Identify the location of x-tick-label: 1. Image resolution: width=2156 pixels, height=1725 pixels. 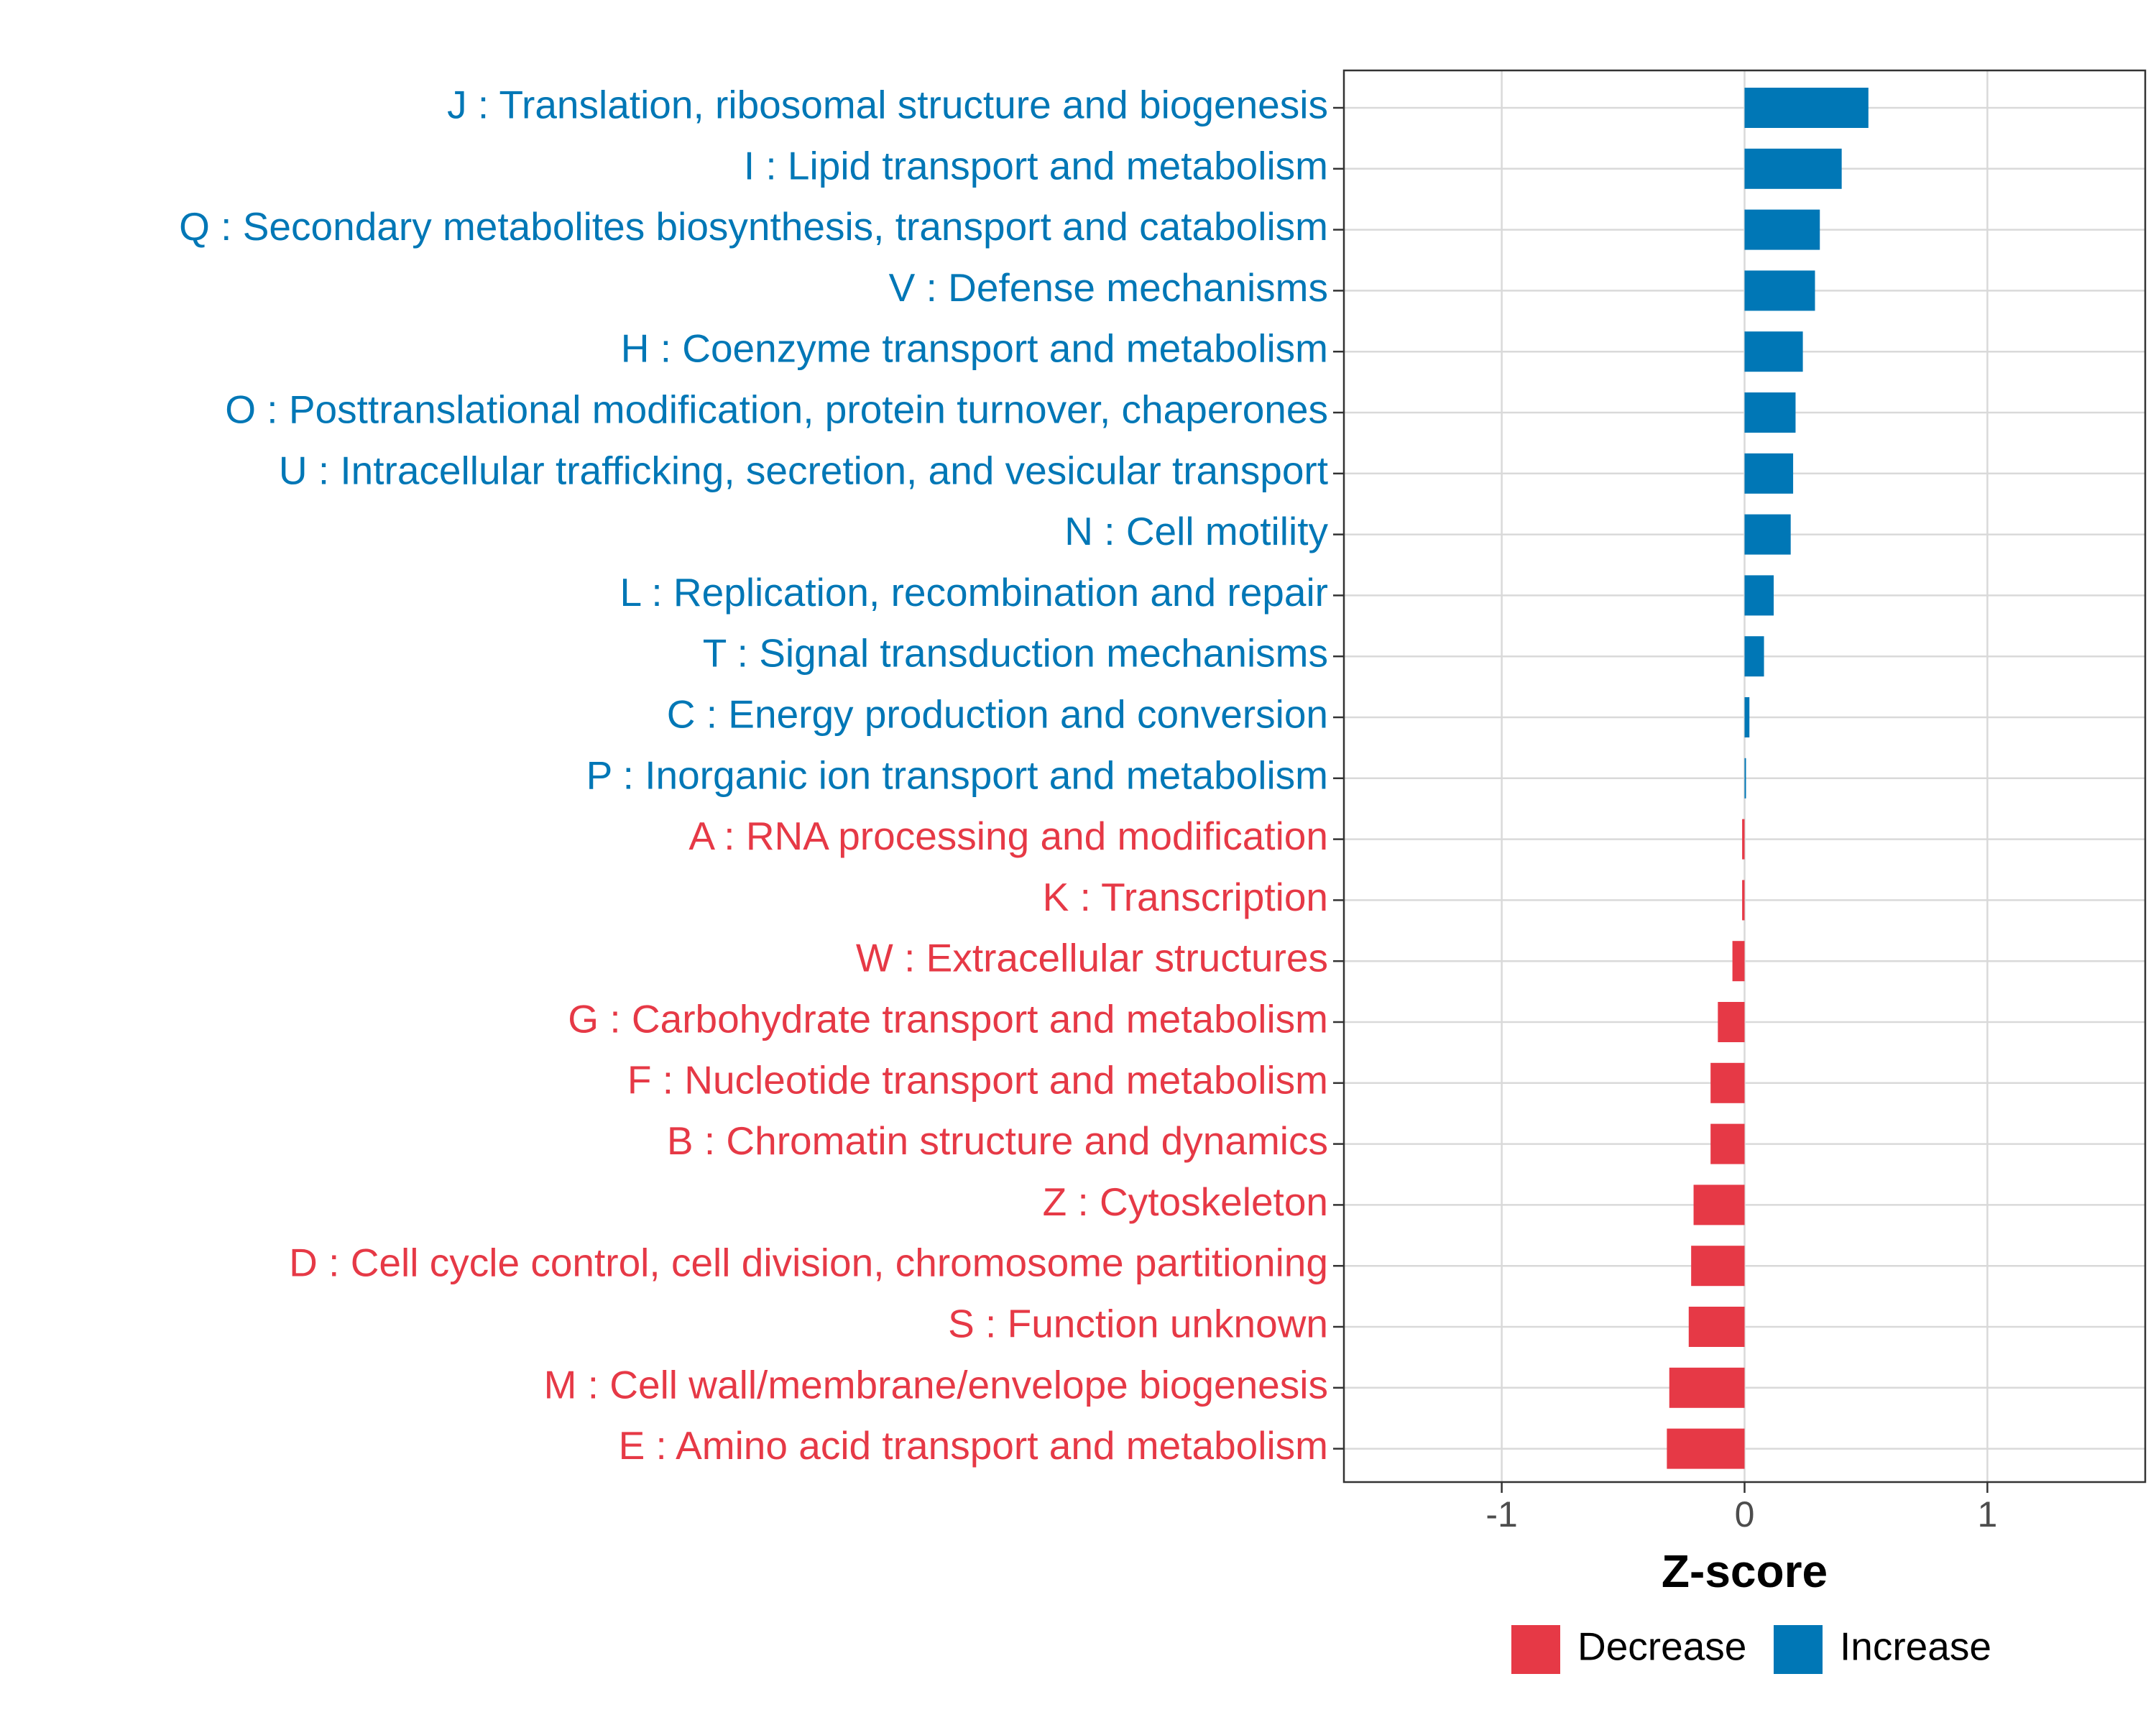
(1987, 1514).